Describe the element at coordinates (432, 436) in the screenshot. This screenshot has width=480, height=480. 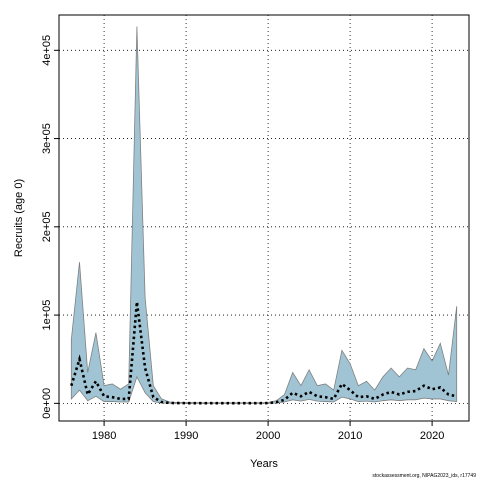
I see `x-tick-label: 2020` at that location.